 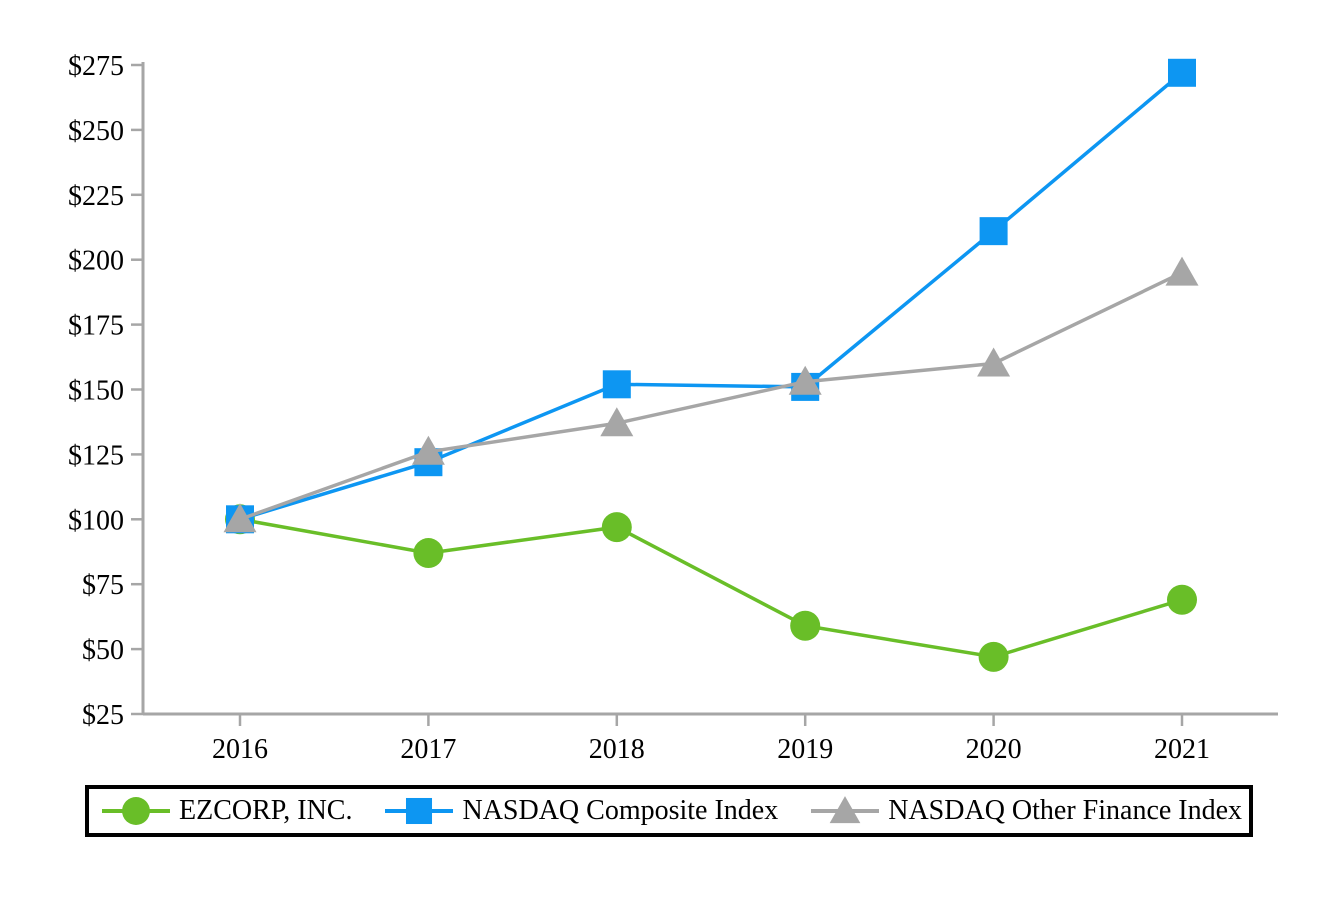 I want to click on legend-marker-triangle-icon, so click(x=845, y=810).